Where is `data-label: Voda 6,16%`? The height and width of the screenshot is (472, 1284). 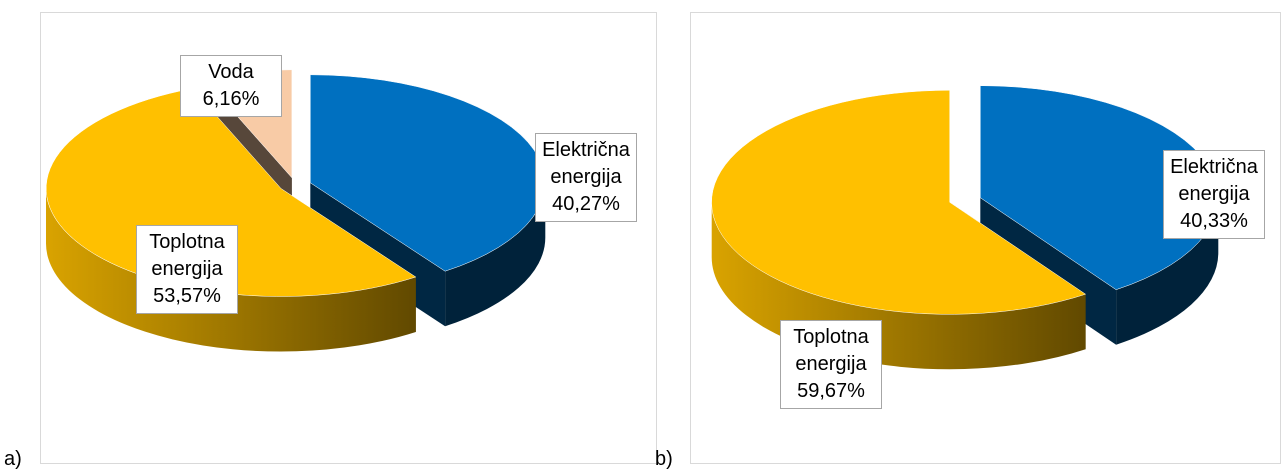 data-label: Voda 6,16% is located at coordinates (231, 86).